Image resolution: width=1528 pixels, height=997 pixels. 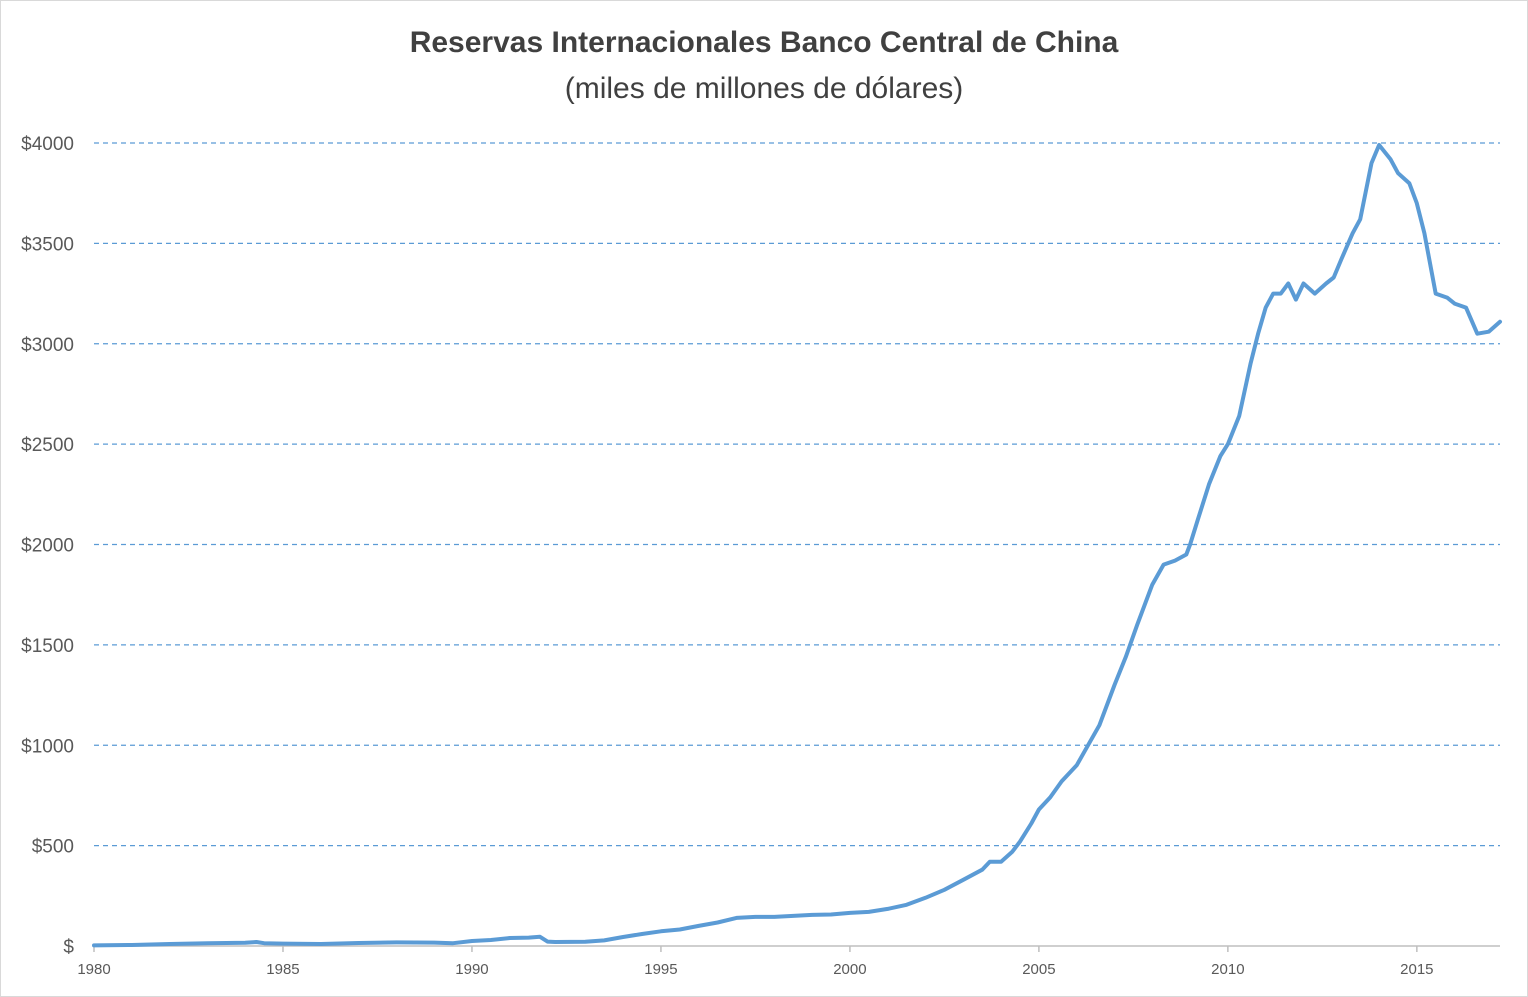 I want to click on y-tick-label: $4000, so click(x=47, y=144).